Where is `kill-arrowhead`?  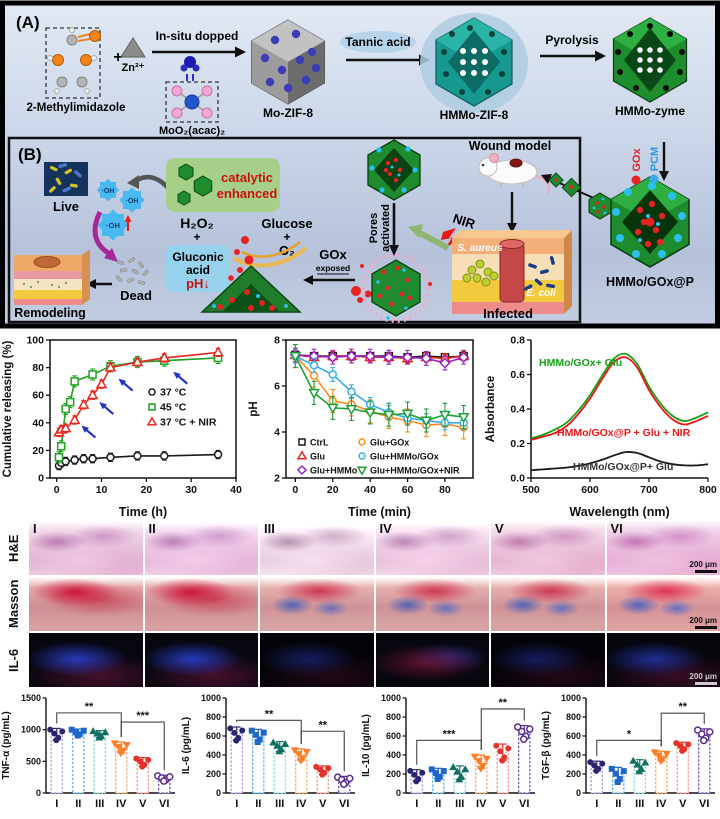
kill-arrowhead is located at coordinates (111, 255).